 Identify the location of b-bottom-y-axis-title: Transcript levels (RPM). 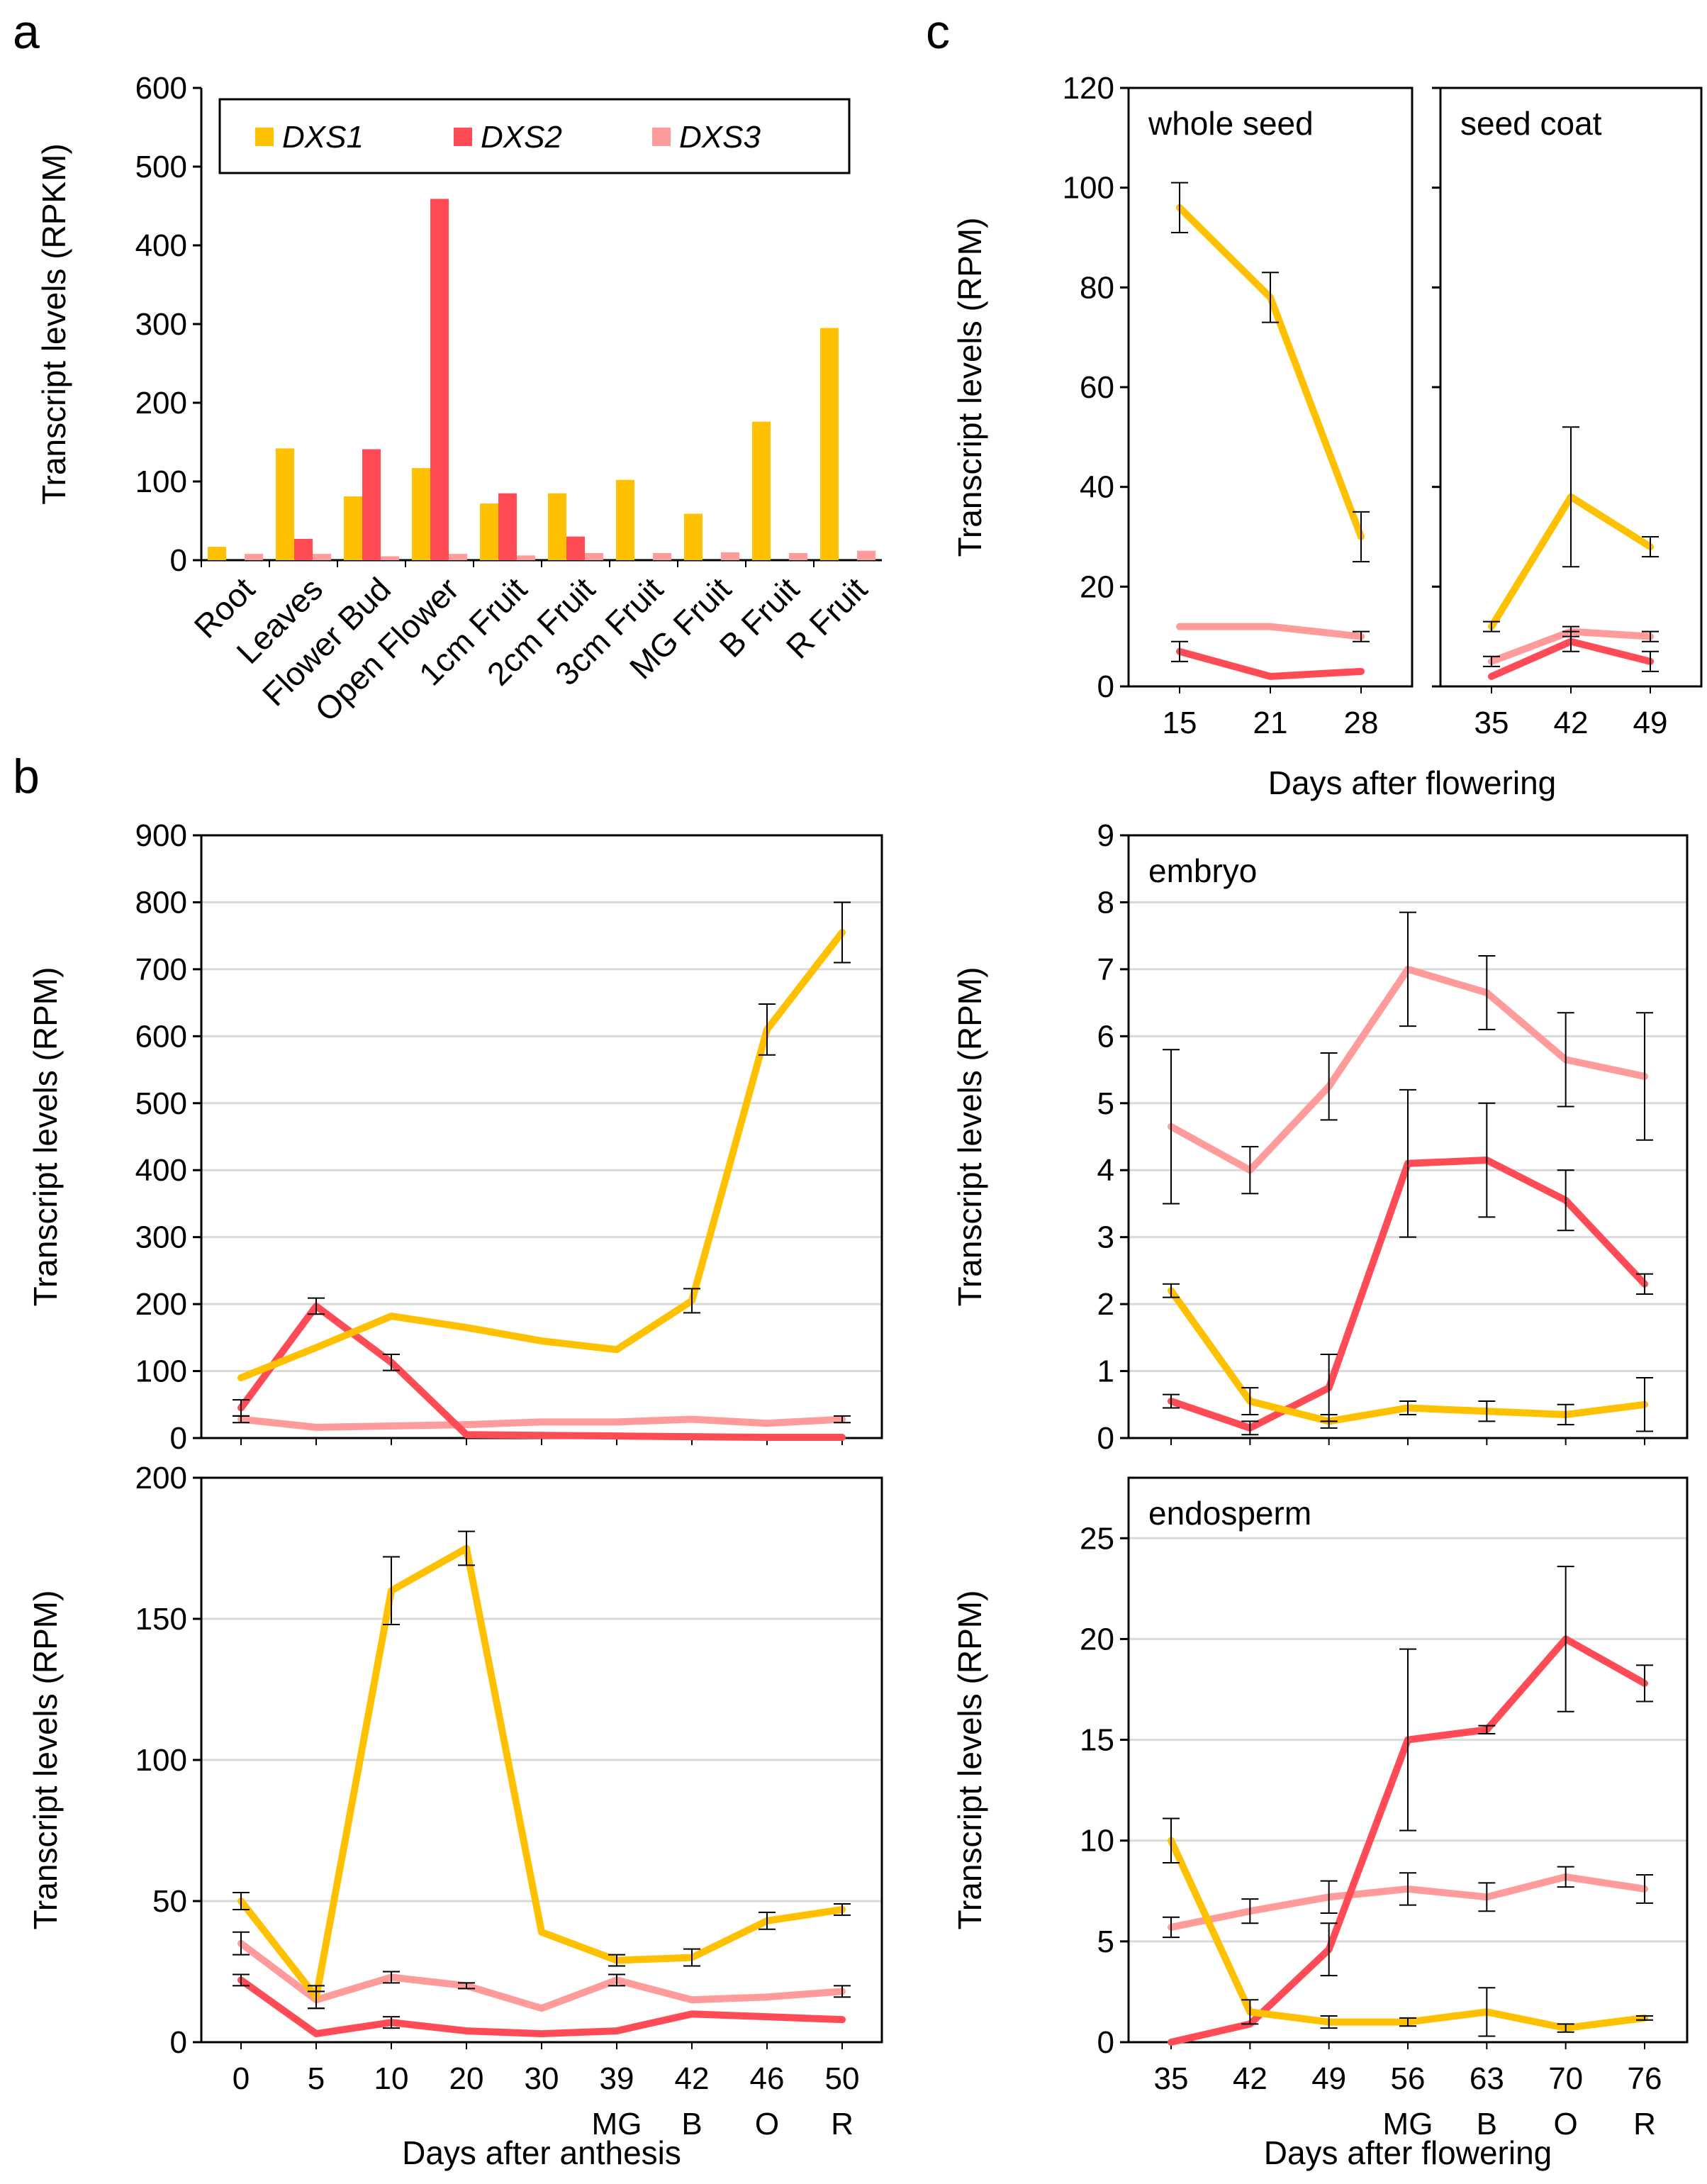
(46, 1760).